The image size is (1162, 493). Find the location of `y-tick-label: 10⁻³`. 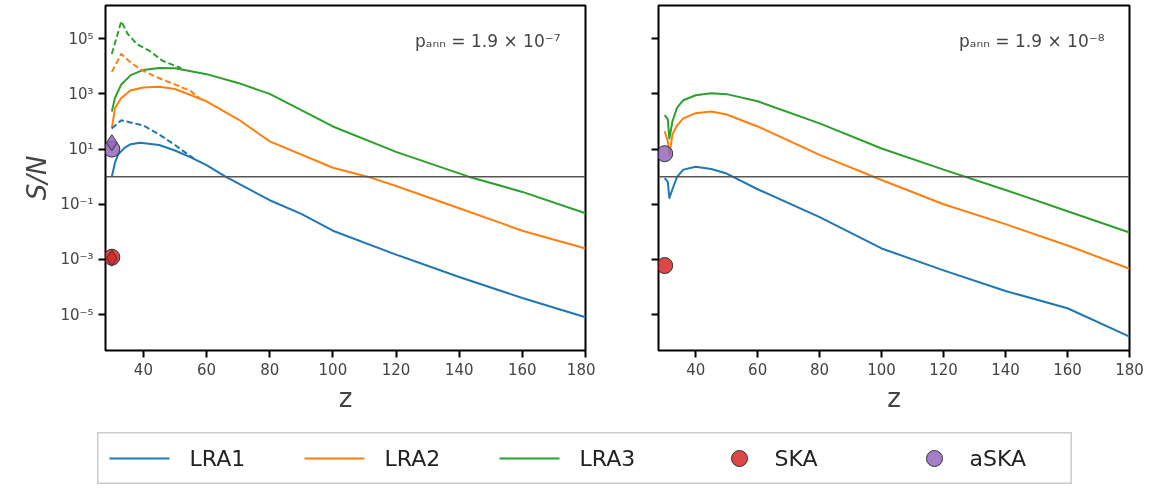

y-tick-label: 10⁻³ is located at coordinates (77, 259).